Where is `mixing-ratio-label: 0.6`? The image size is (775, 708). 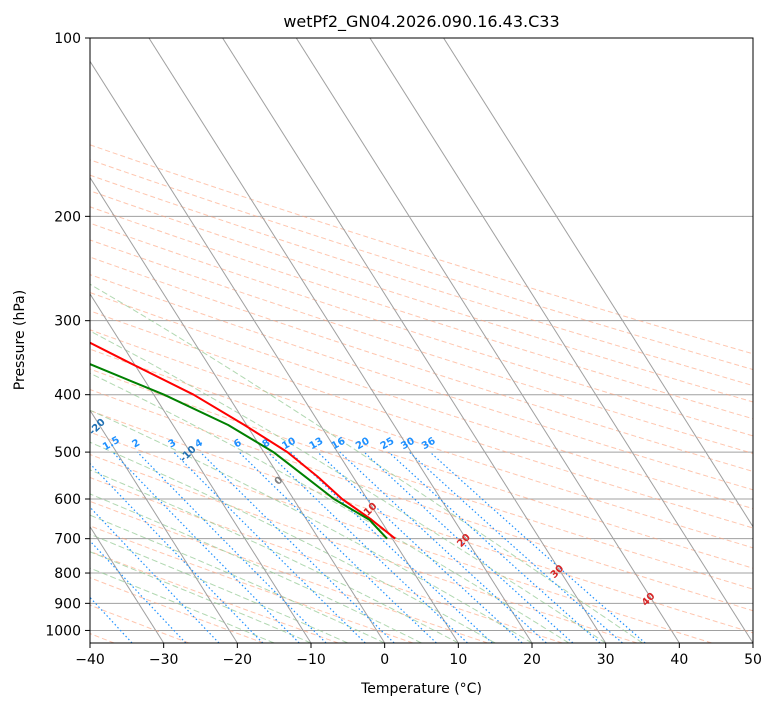 mixing-ratio-label: 0.6 is located at coordinates (37, 444).